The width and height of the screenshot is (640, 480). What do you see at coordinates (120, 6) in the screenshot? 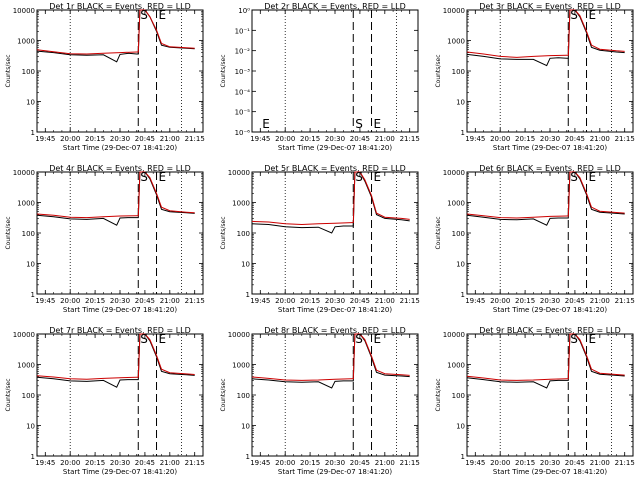
I see `chart-title: Det 1r BLACK = Events, RED = LLD` at bounding box center [120, 6].